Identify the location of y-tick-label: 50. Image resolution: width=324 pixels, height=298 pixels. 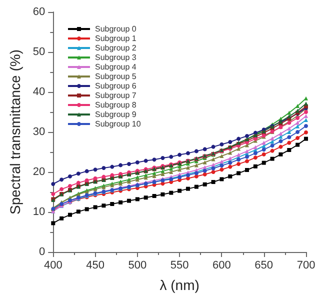
(39, 52).